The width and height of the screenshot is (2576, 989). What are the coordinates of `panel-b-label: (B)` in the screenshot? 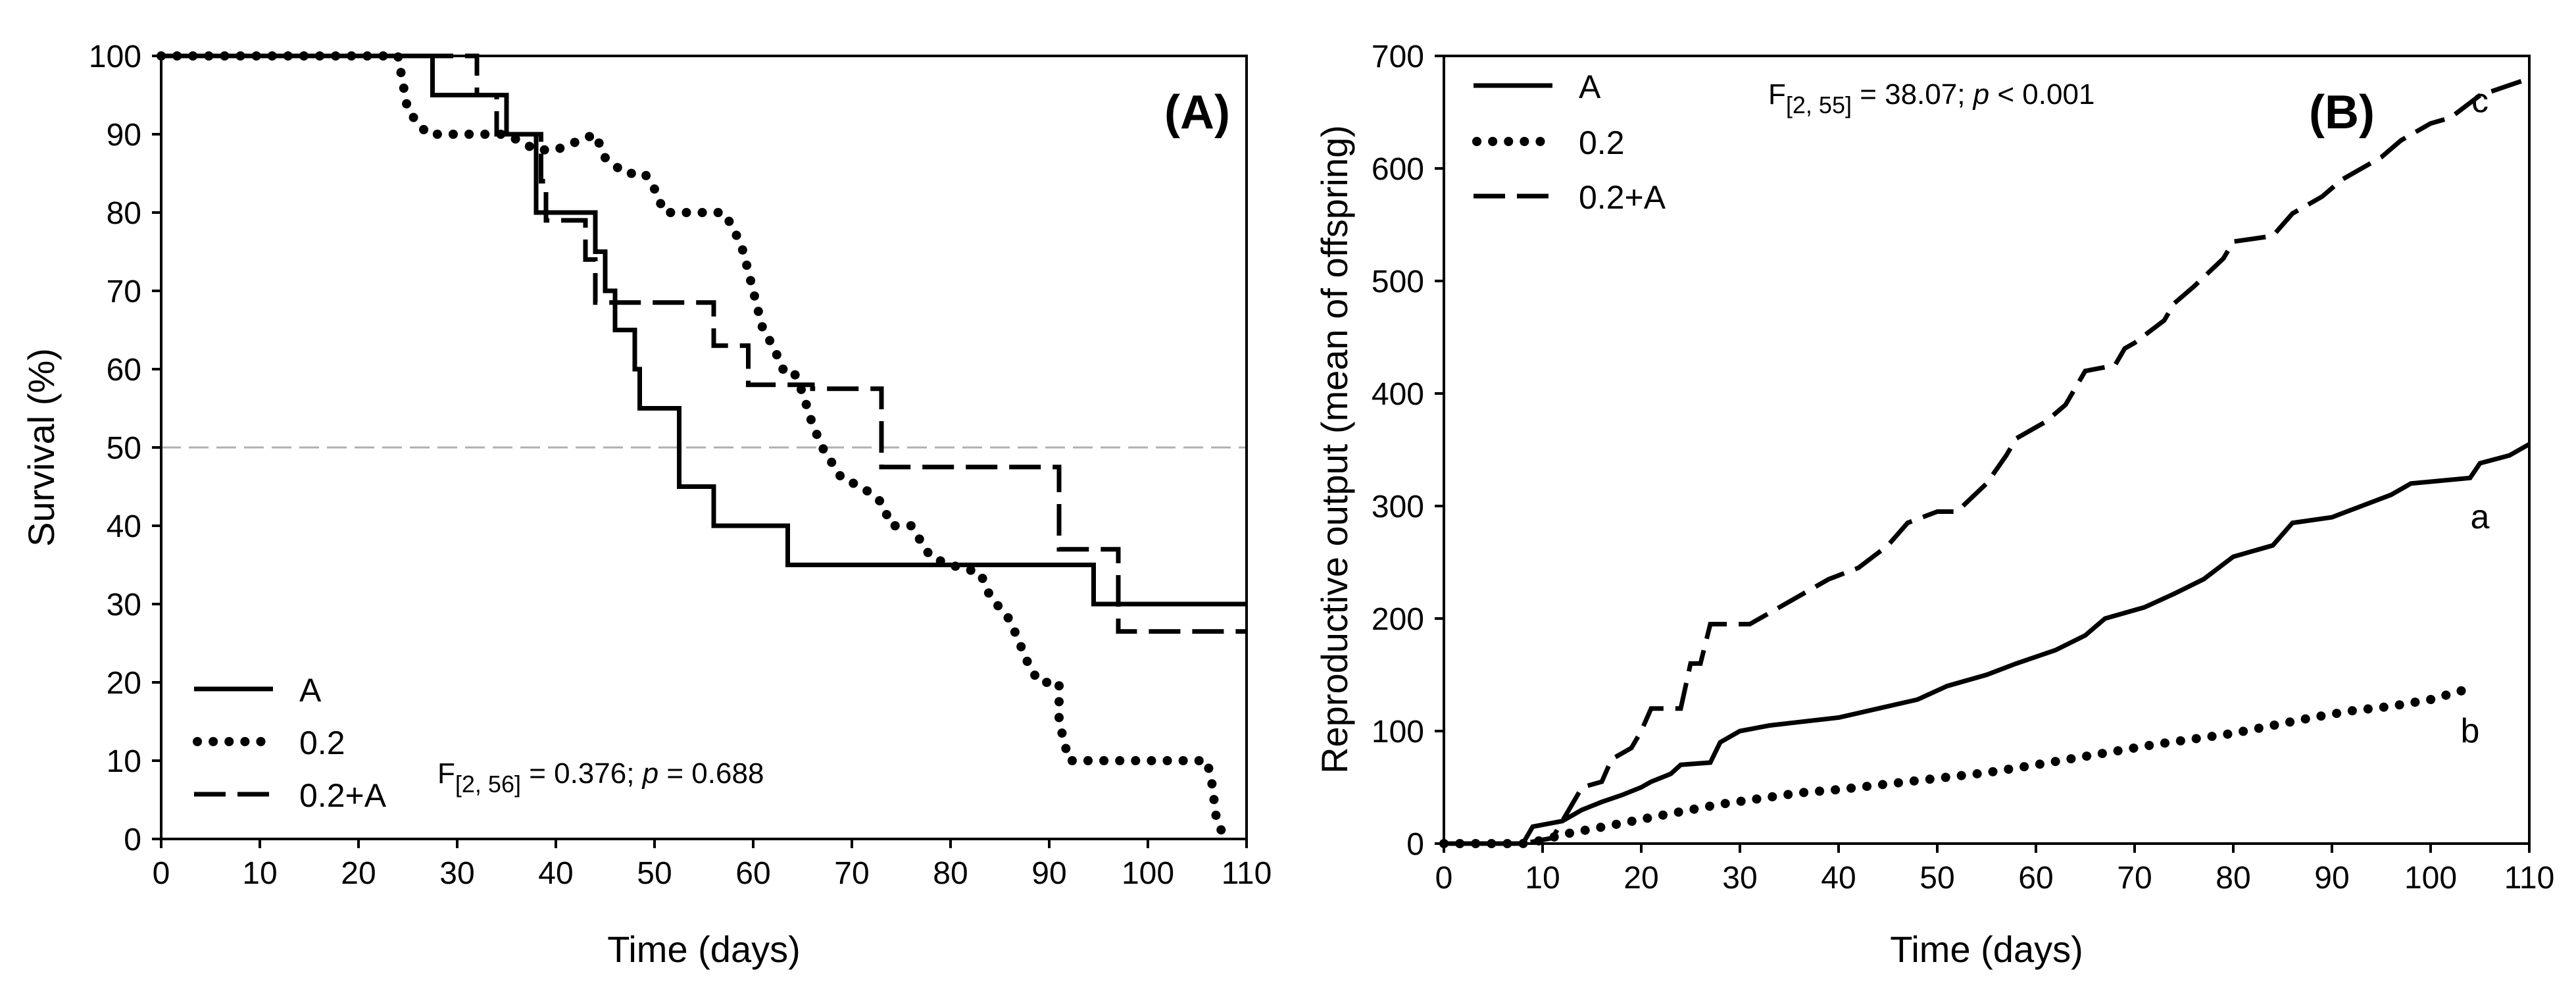 It's located at (2342, 112).